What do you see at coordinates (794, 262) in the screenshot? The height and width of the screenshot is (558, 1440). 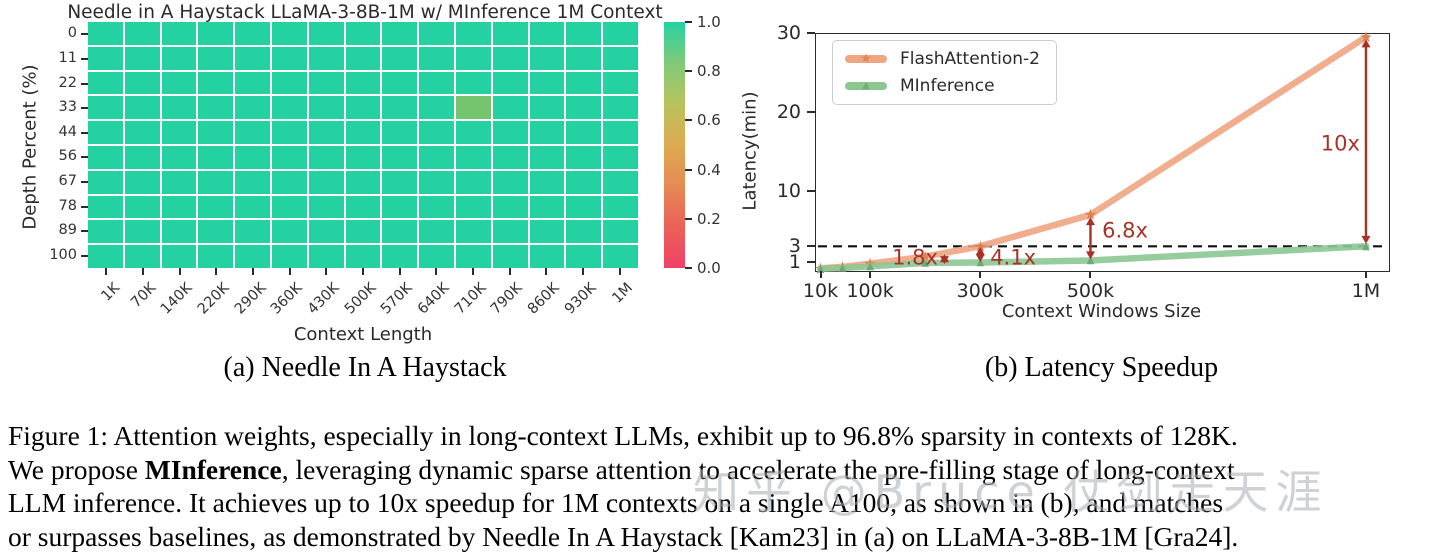 I see `latency-ytick: 1` at bounding box center [794, 262].